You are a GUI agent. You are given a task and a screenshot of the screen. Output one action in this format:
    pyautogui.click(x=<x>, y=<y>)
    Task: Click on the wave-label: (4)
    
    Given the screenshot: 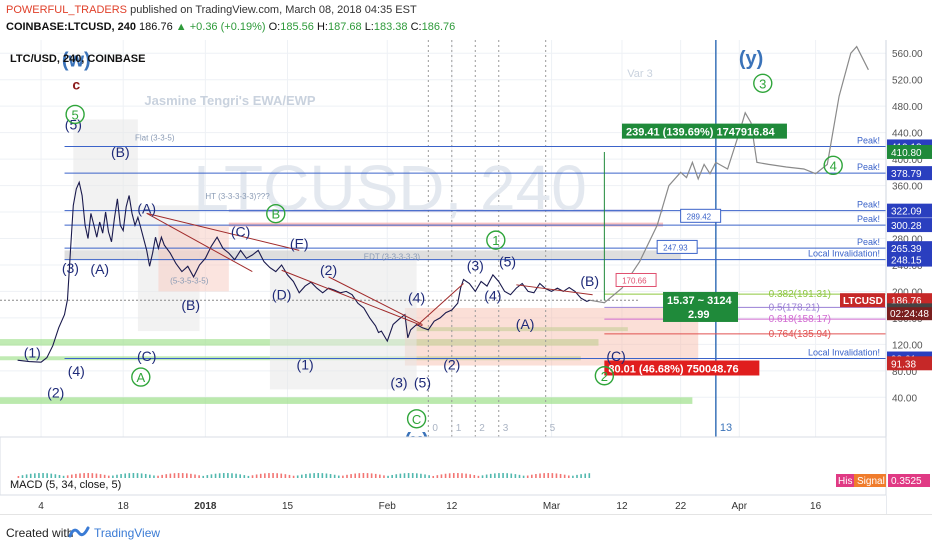 What is the action you would take?
    pyautogui.click(x=492, y=296)
    